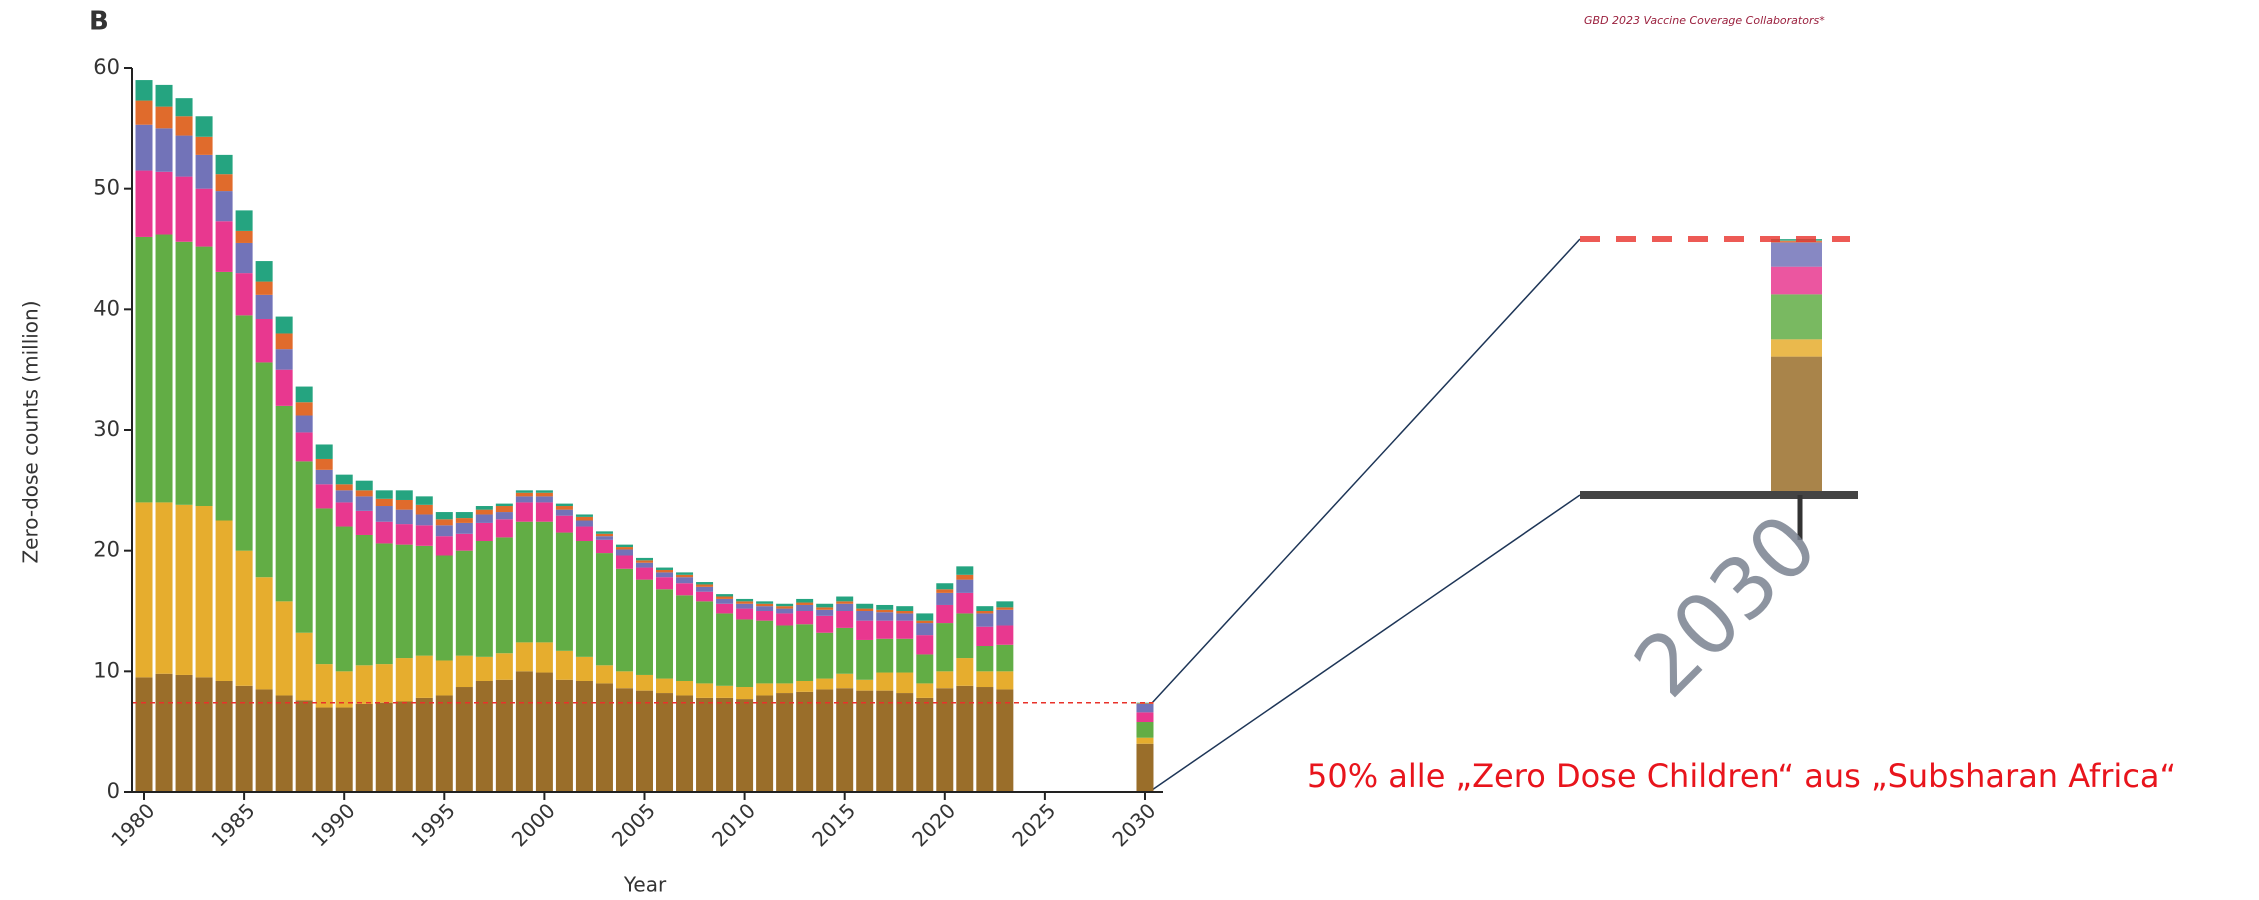 The height and width of the screenshot is (900, 2259). Describe the element at coordinates (1366, 471) in the screenshot. I see `zoom-connector` at that location.